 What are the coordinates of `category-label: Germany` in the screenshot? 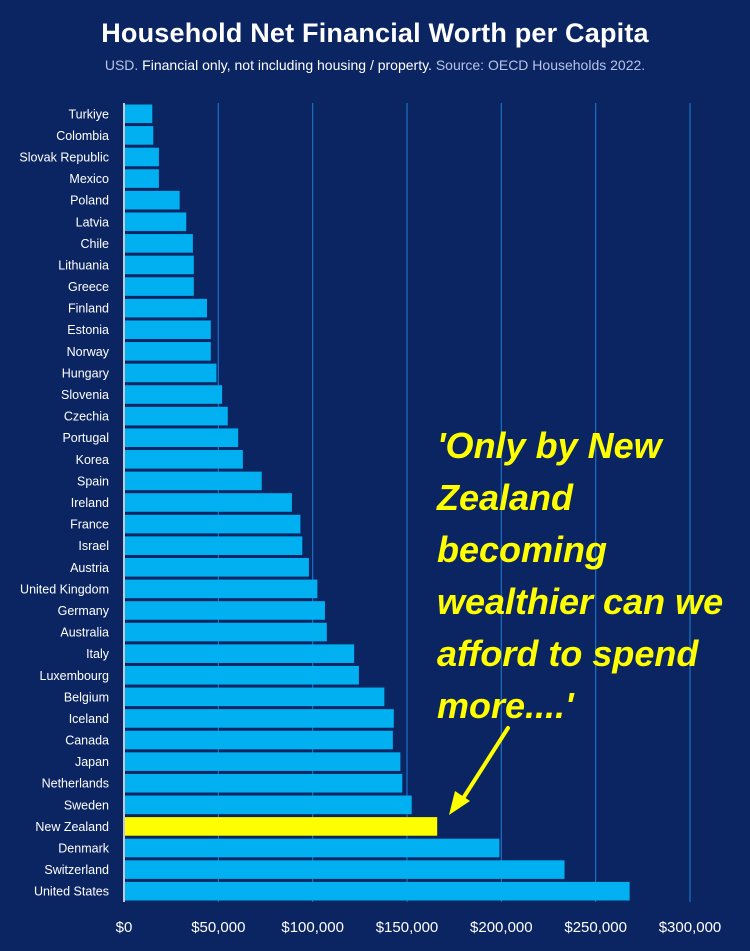 It's located at (84, 611).